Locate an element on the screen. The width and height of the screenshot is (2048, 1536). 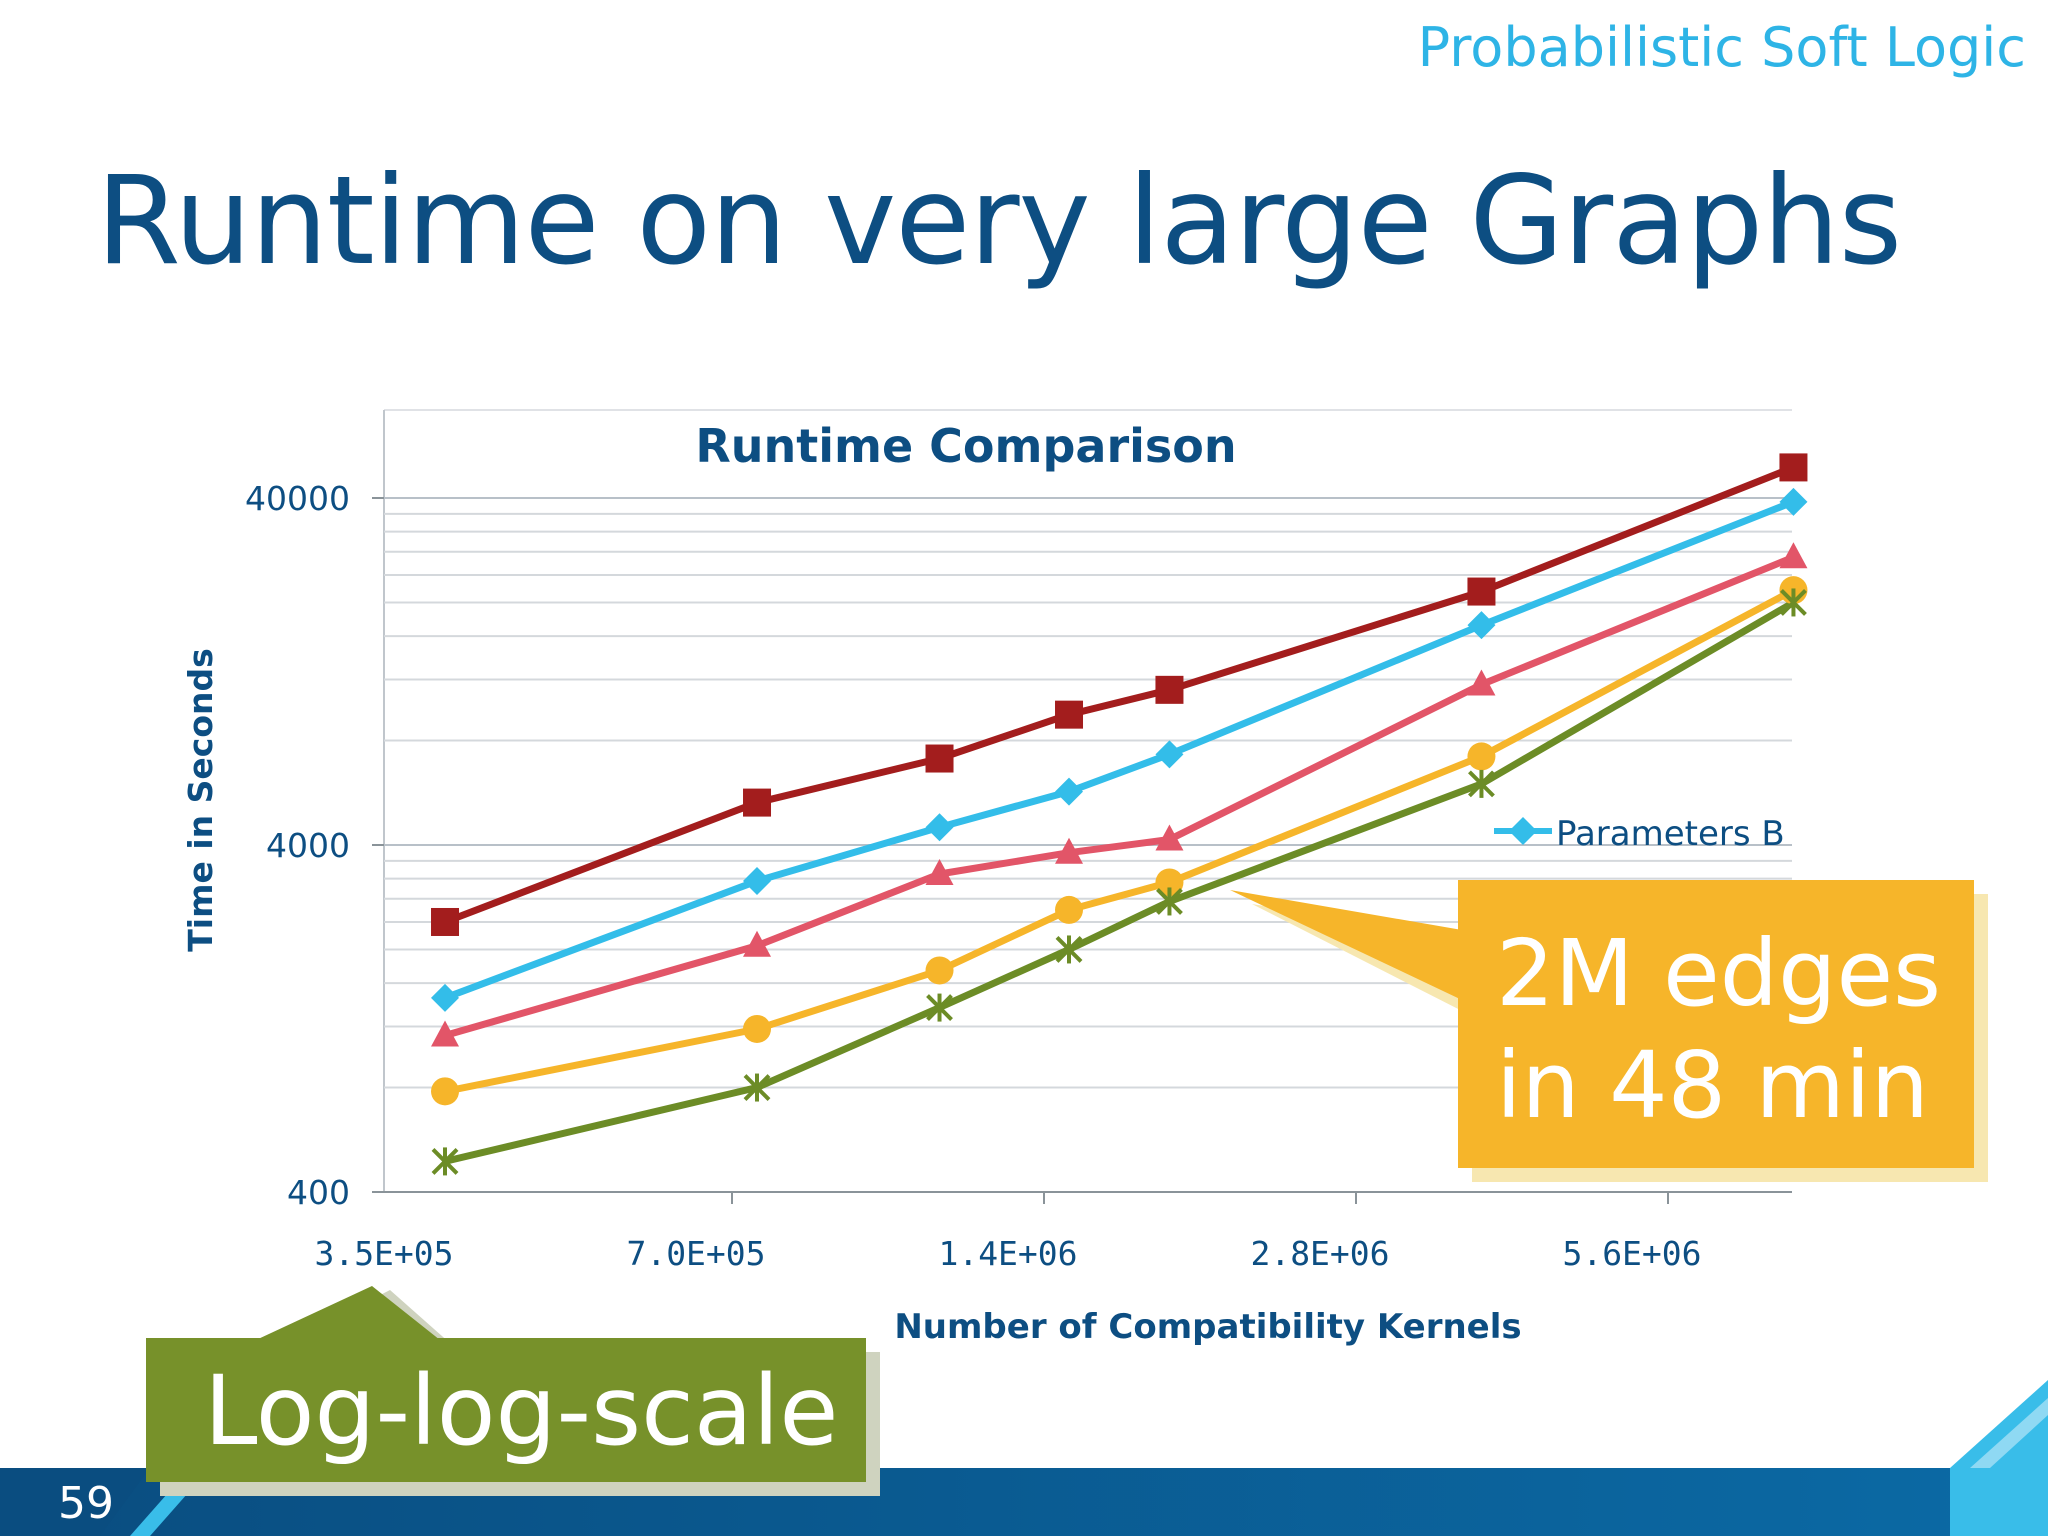
callout-log: Log-log-scale is located at coordinates (506, 1410).